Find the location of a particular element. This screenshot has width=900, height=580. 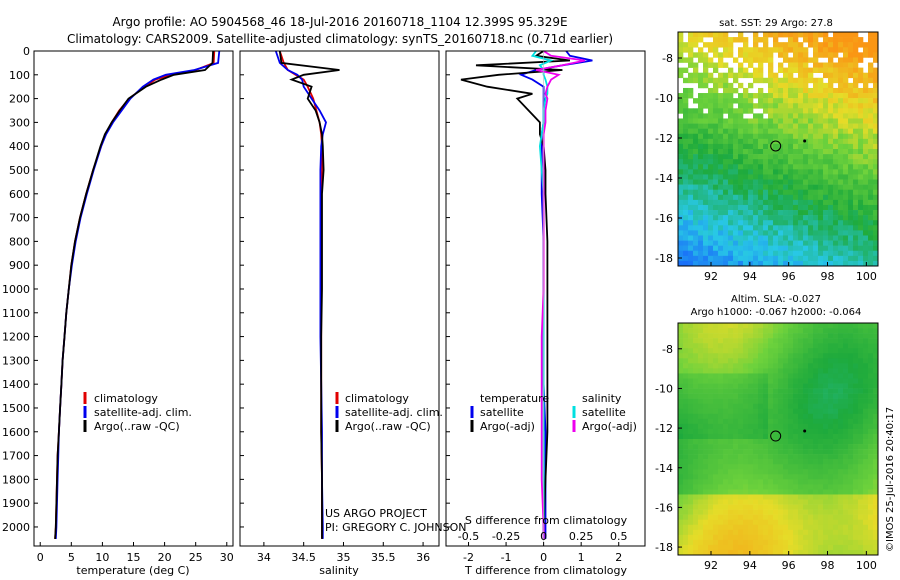

s-diff-tick-label: 0.5 is located at coordinates (619, 536).